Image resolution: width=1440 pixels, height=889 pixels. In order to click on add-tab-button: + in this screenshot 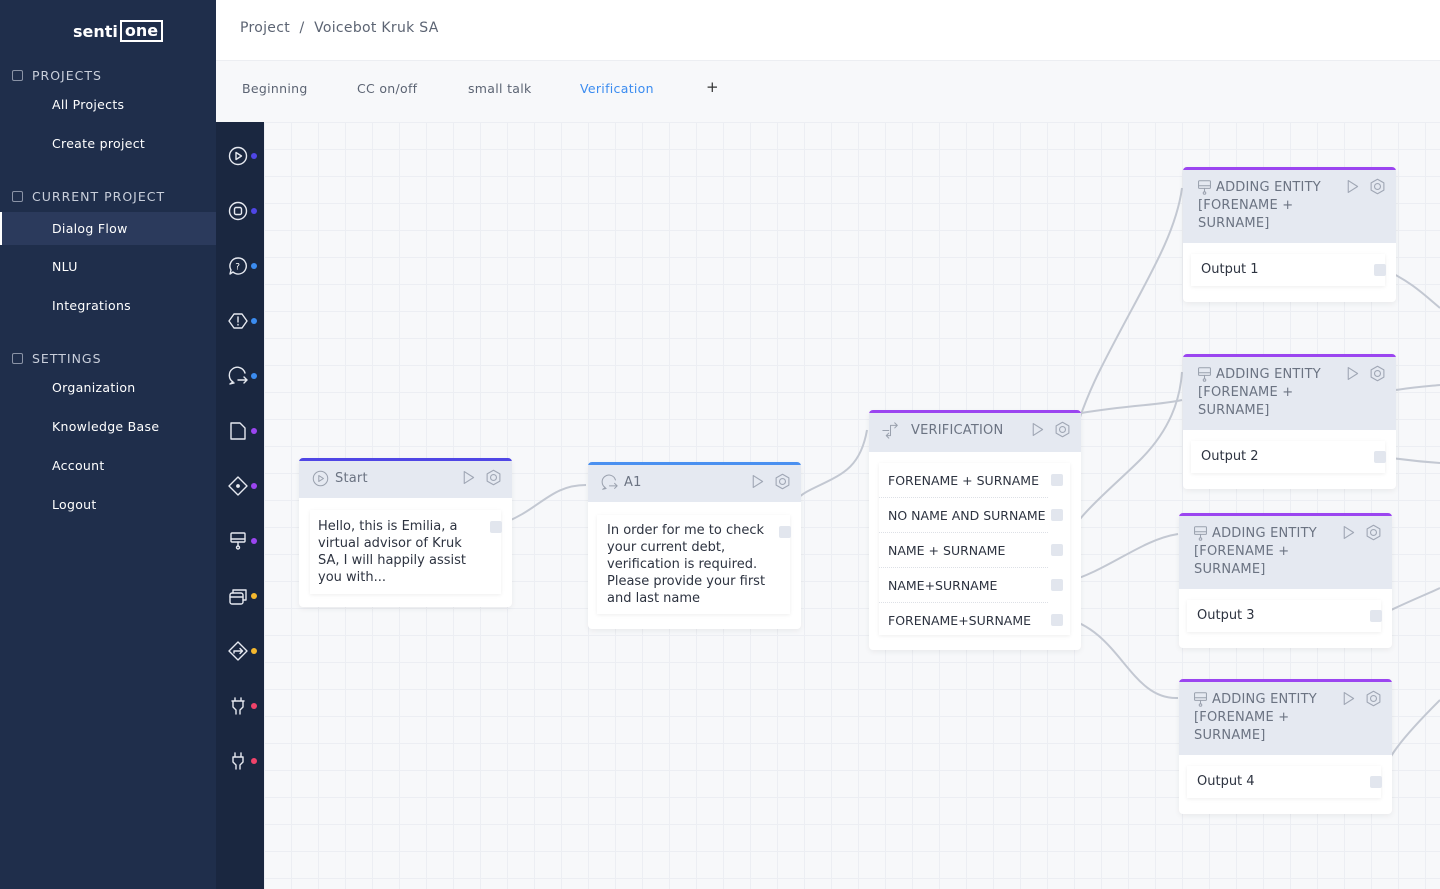, I will do `click(712, 87)`.